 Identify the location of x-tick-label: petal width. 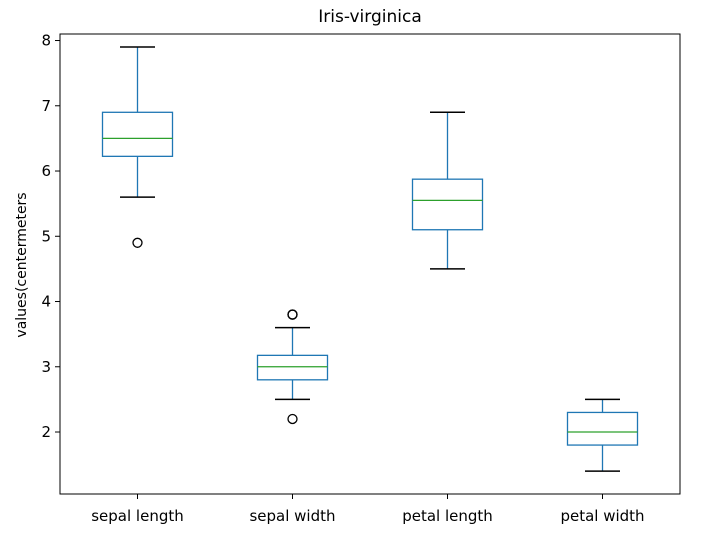
(602, 516).